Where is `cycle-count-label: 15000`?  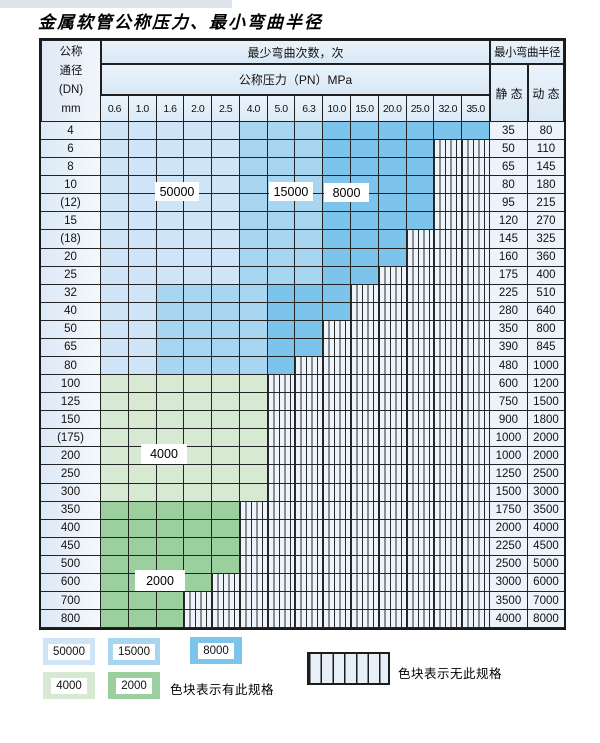 cycle-count-label: 15000 is located at coordinates (291, 191).